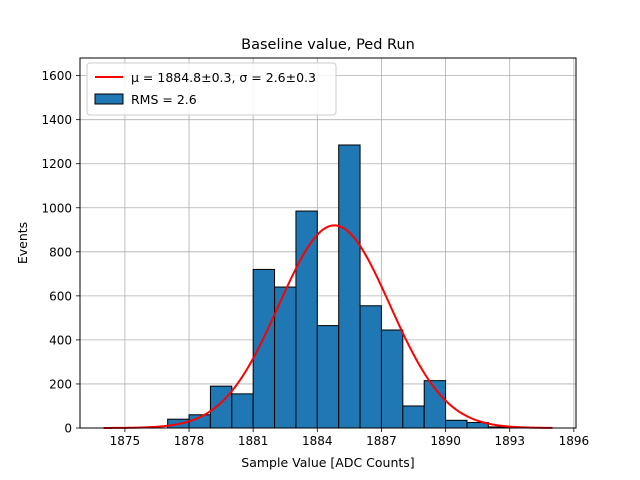 Image resolution: width=640 pixels, height=480 pixels. Describe the element at coordinates (350, 438) in the screenshot. I see `x-axis-ticks: 1875 1878 1881 1884 1887 1890 1893 1896` at that location.